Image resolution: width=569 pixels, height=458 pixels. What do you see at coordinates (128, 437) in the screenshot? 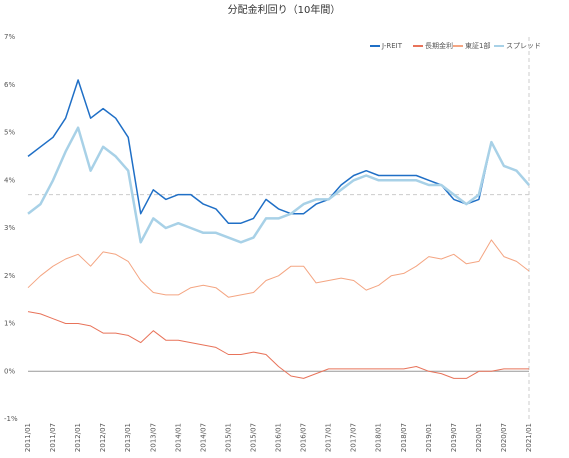
I see `x-tick-label: 2013/01` at bounding box center [128, 437].